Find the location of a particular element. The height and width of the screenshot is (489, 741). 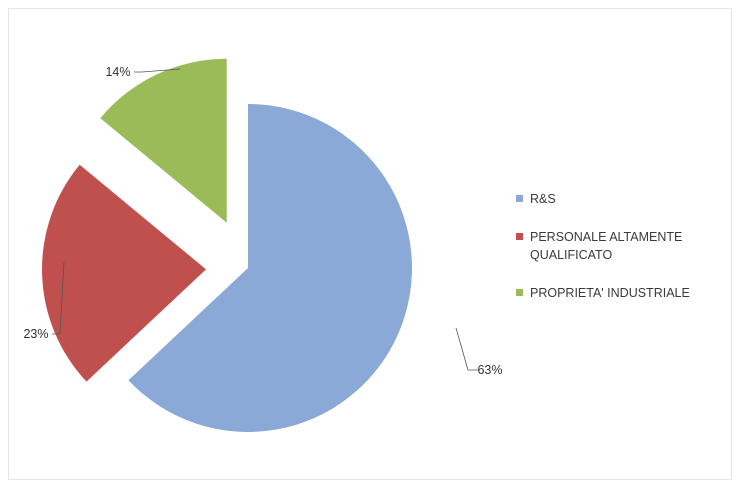

leader-line-personale is located at coordinates (58, 298).